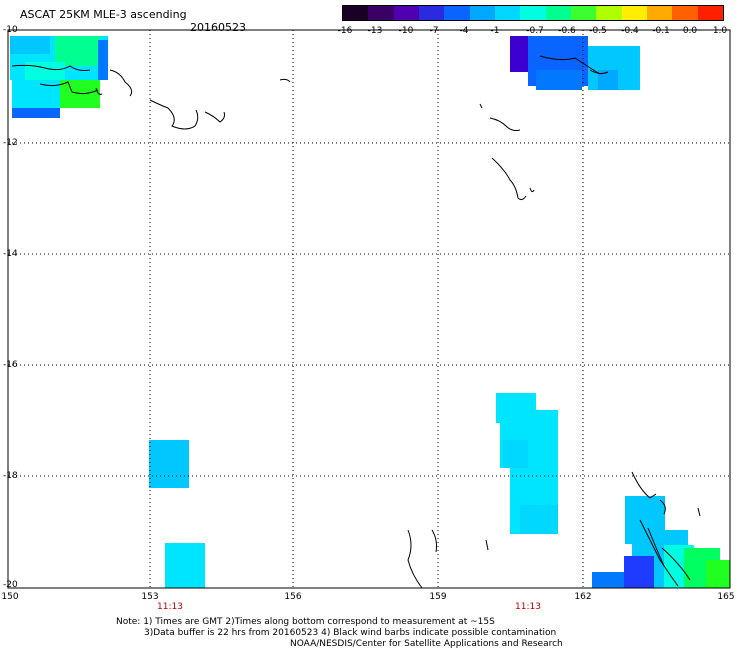  I want to click on colorbar-tick: -0.4, so click(630, 31).